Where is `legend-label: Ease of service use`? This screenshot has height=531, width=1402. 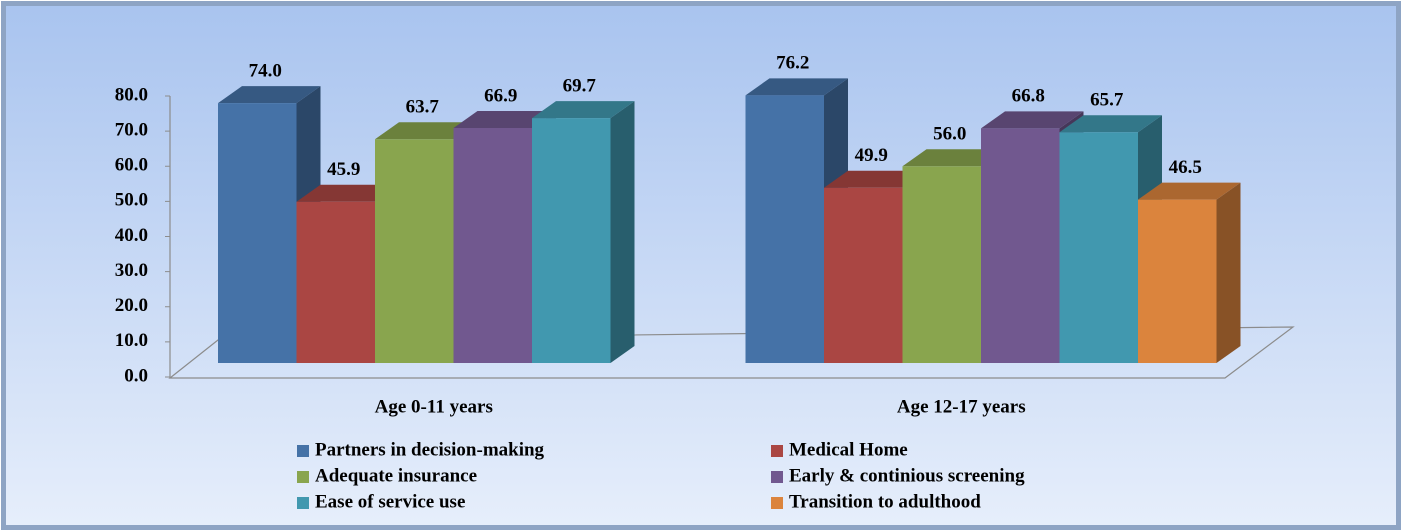
legend-label: Ease of service use is located at coordinates (390, 501).